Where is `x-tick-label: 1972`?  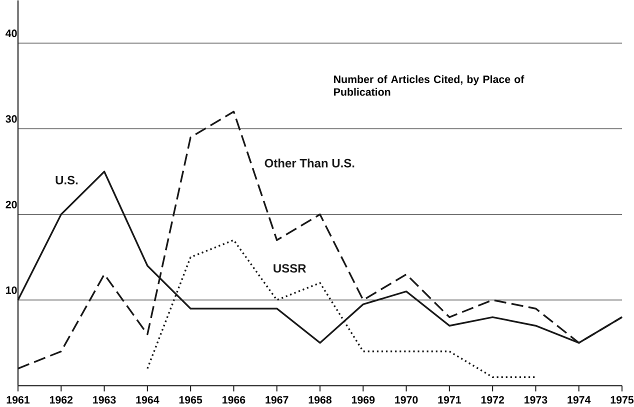
x-tick-label: 1972 is located at coordinates (492, 400).